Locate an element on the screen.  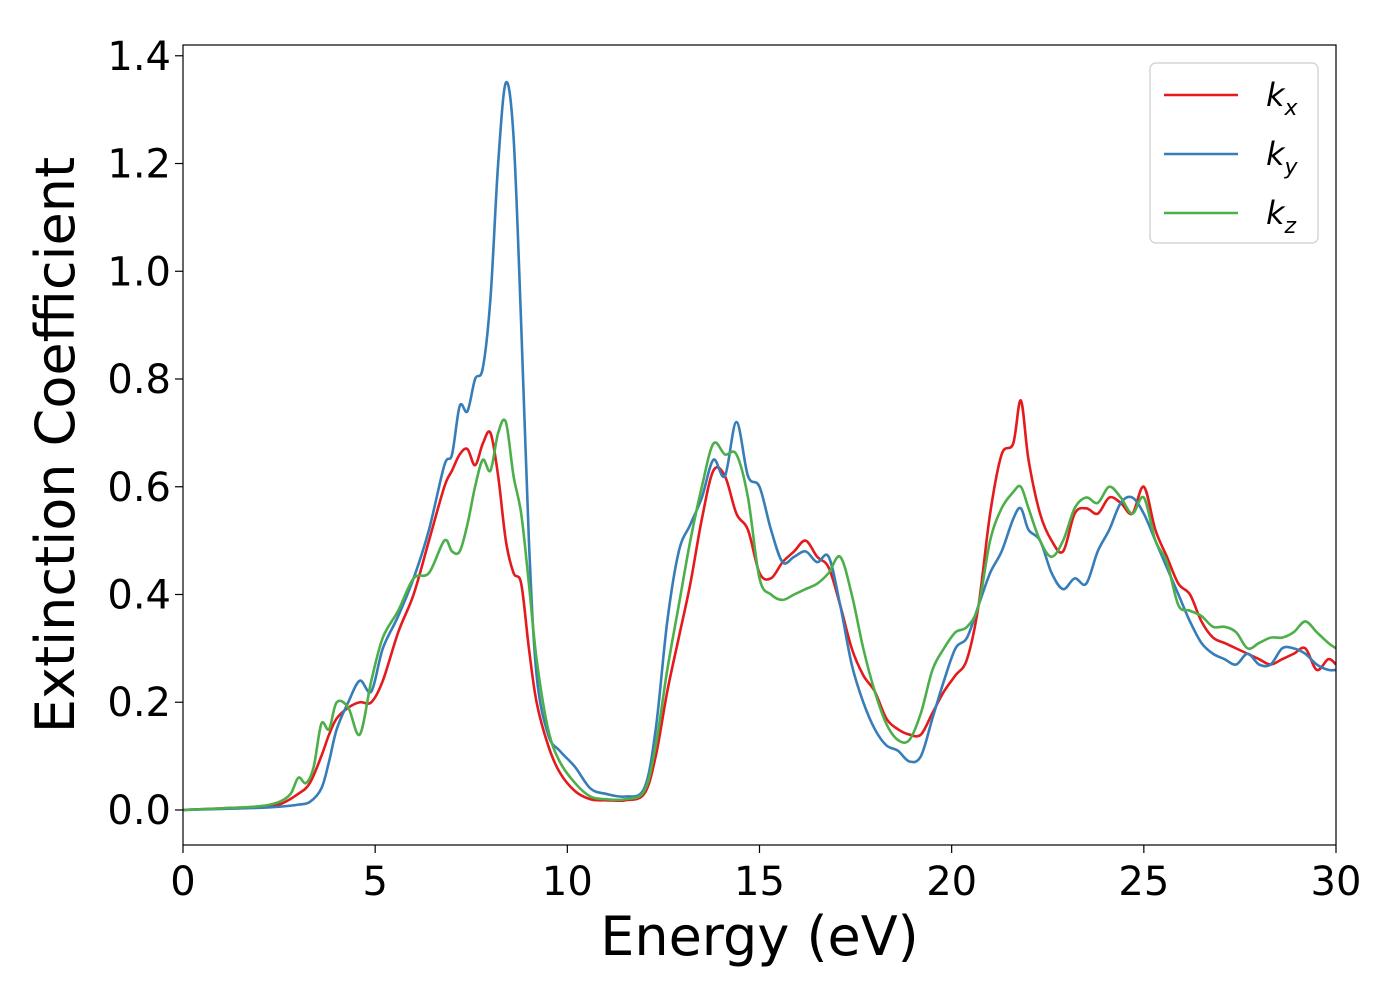
y-tick-label: 1.0 is located at coordinates (139, 272).